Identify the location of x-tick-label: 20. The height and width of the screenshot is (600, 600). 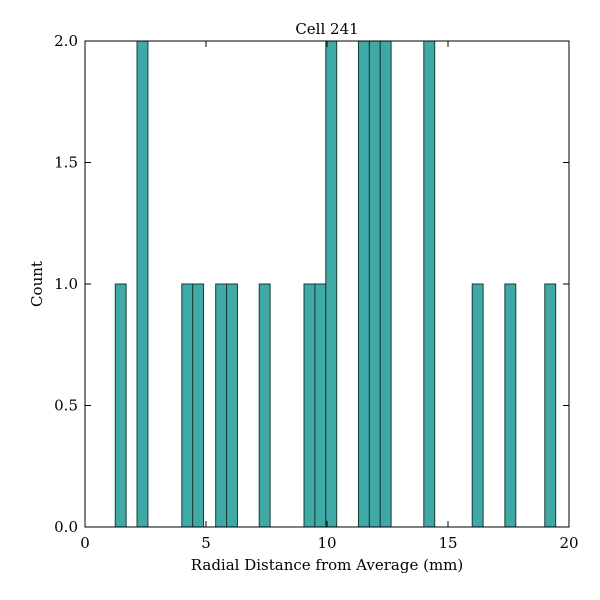
(568, 543).